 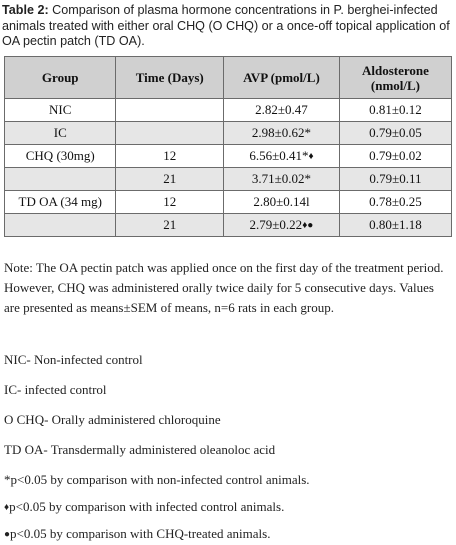 I want to click on abbreviation-line: IC- infected control, so click(x=228, y=390).